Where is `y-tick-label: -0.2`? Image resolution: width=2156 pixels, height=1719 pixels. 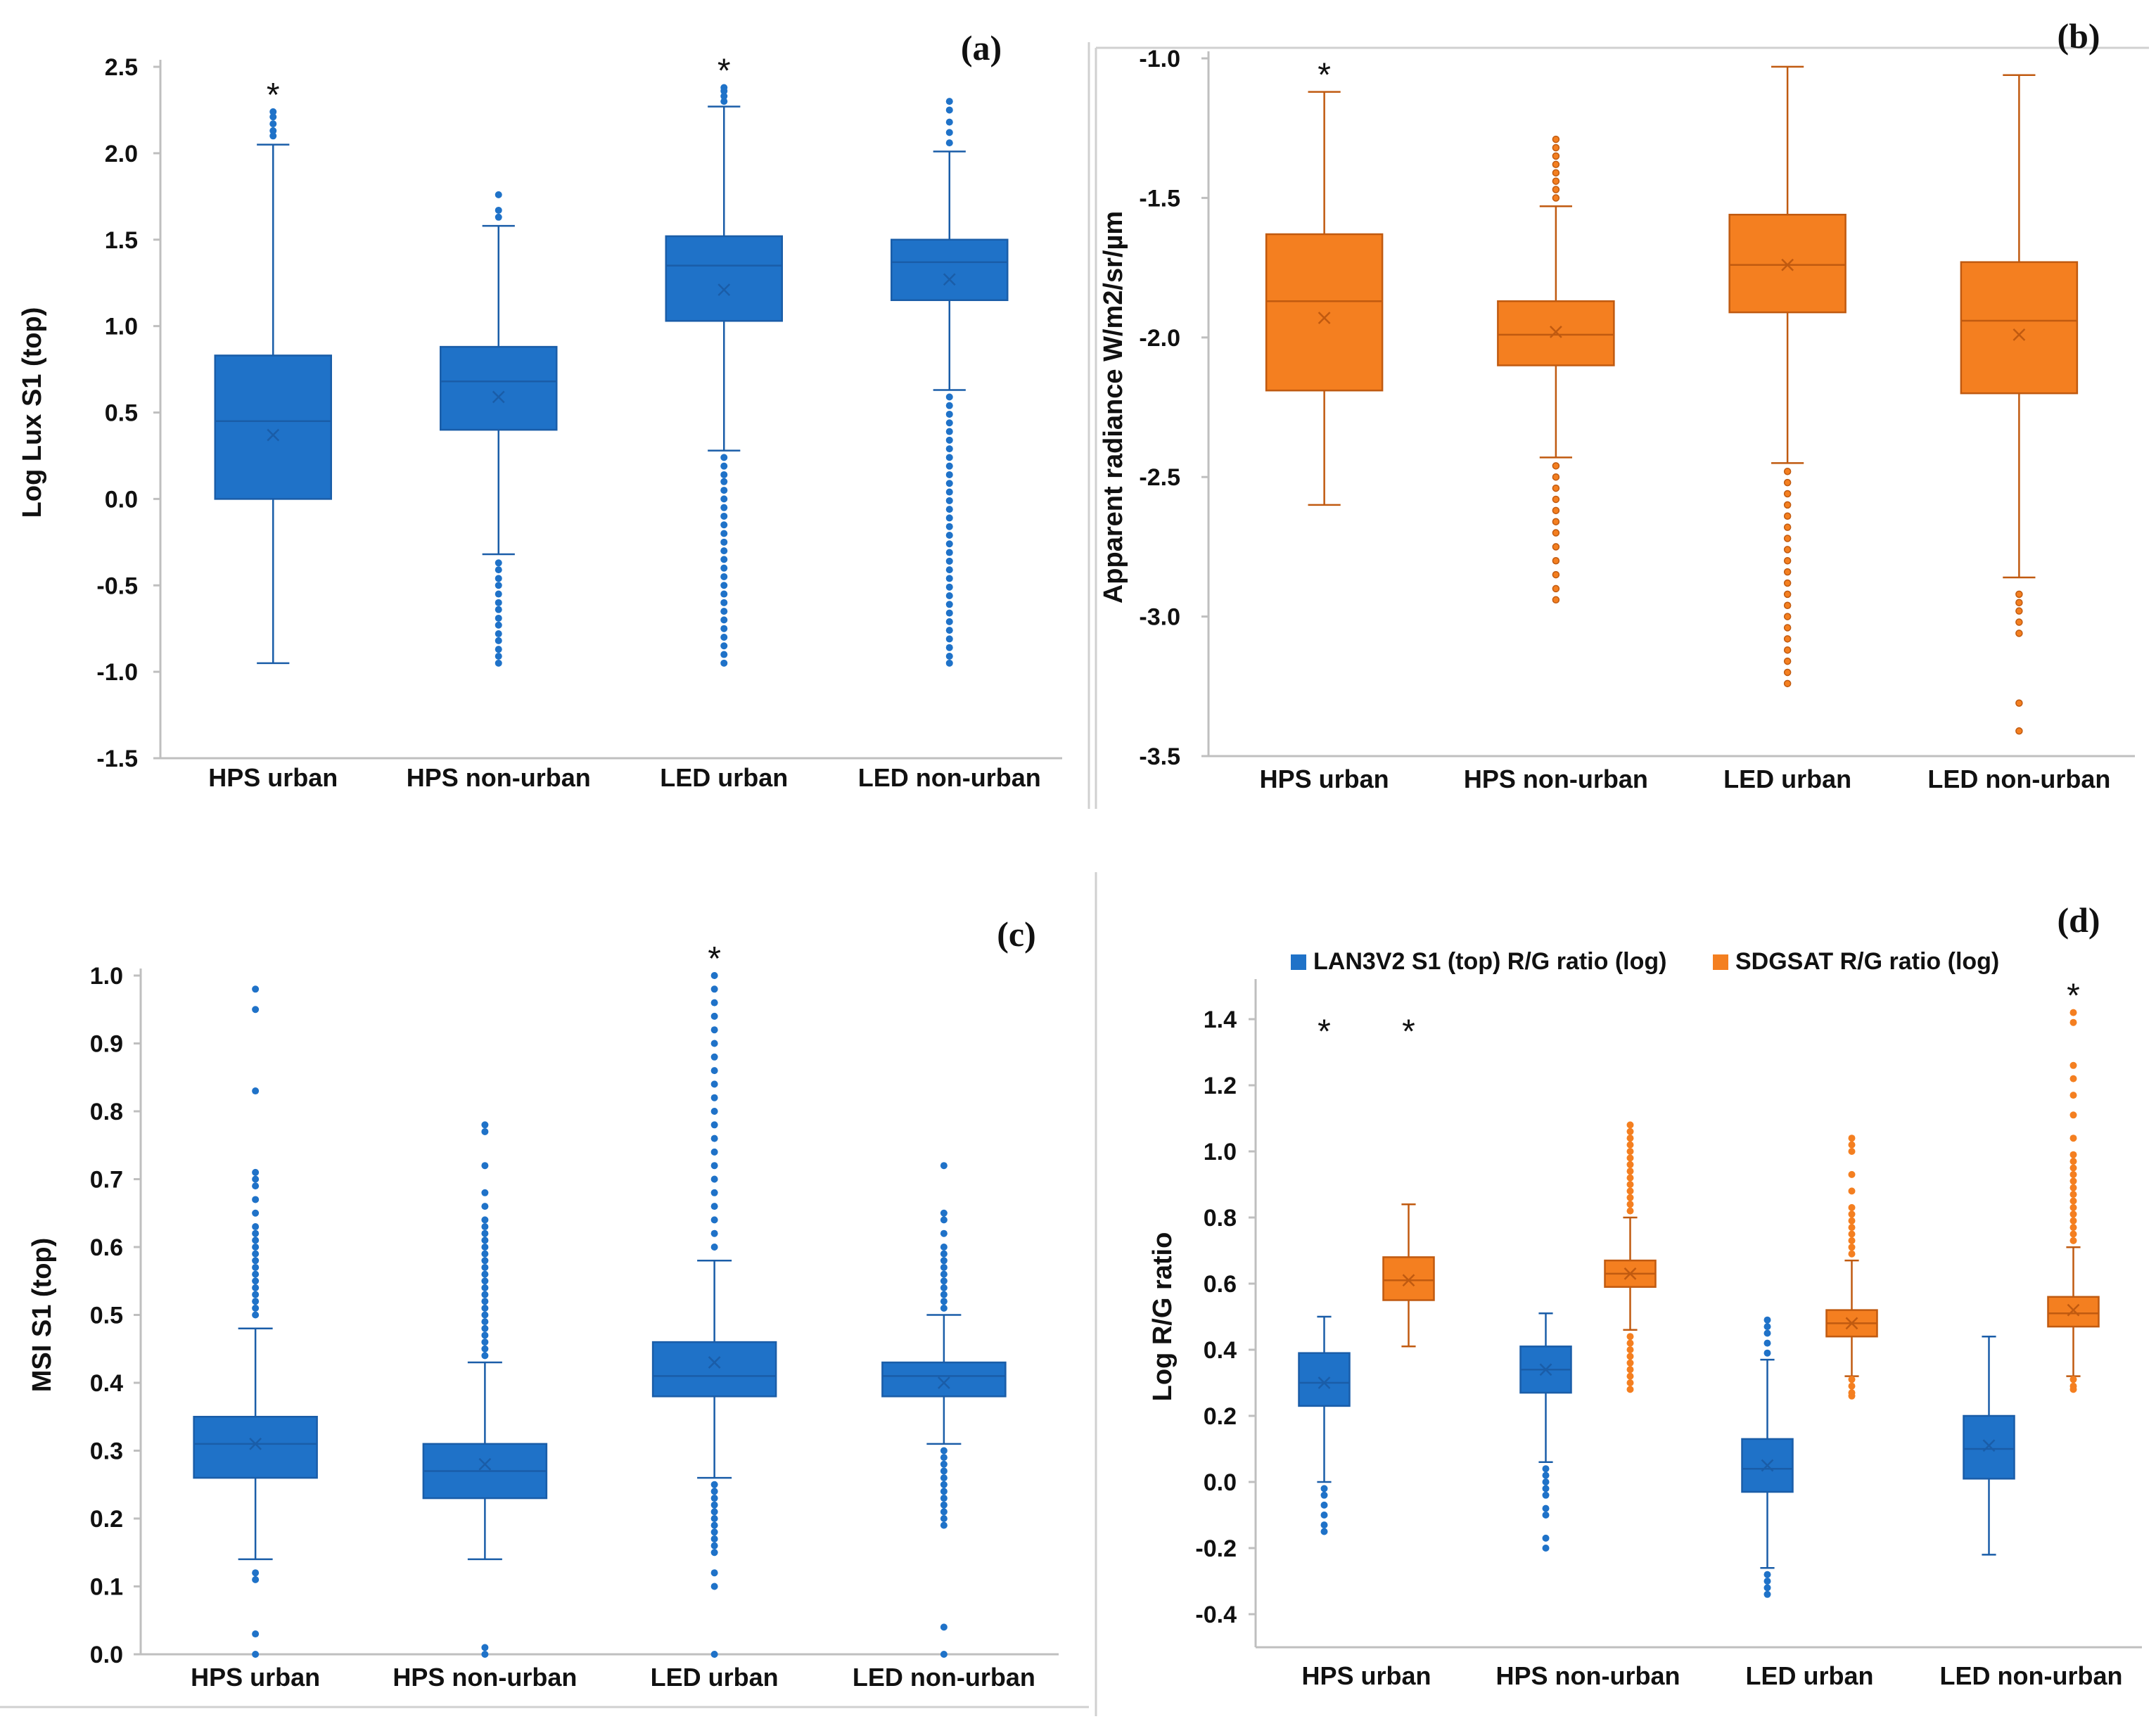
y-tick-label: -0.2 is located at coordinates (1216, 1548).